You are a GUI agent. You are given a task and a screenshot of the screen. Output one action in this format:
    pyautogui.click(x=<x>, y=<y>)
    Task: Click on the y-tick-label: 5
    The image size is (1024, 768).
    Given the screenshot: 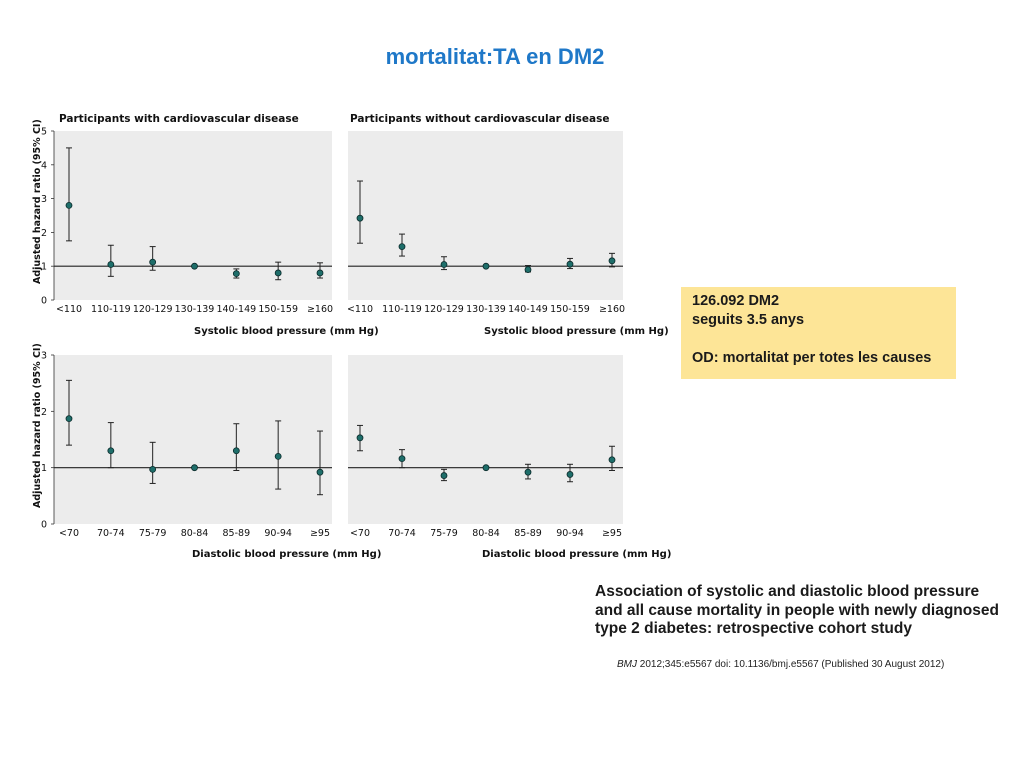 What is the action you would take?
    pyautogui.click(x=44, y=132)
    